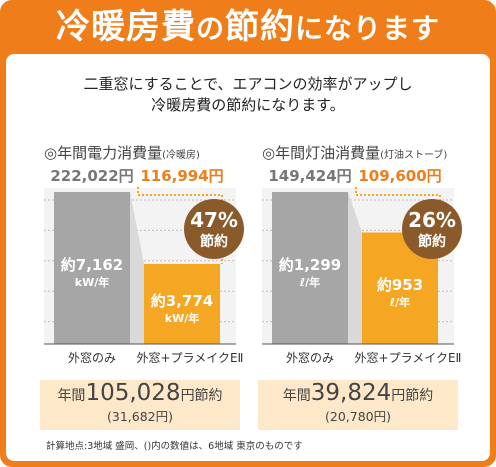 Image resolution: width=496 pixels, height=467 pixels. Describe the element at coordinates (358, 416) in the screenshot. I see `saving-kerosene-sub: (20,780円)` at that location.